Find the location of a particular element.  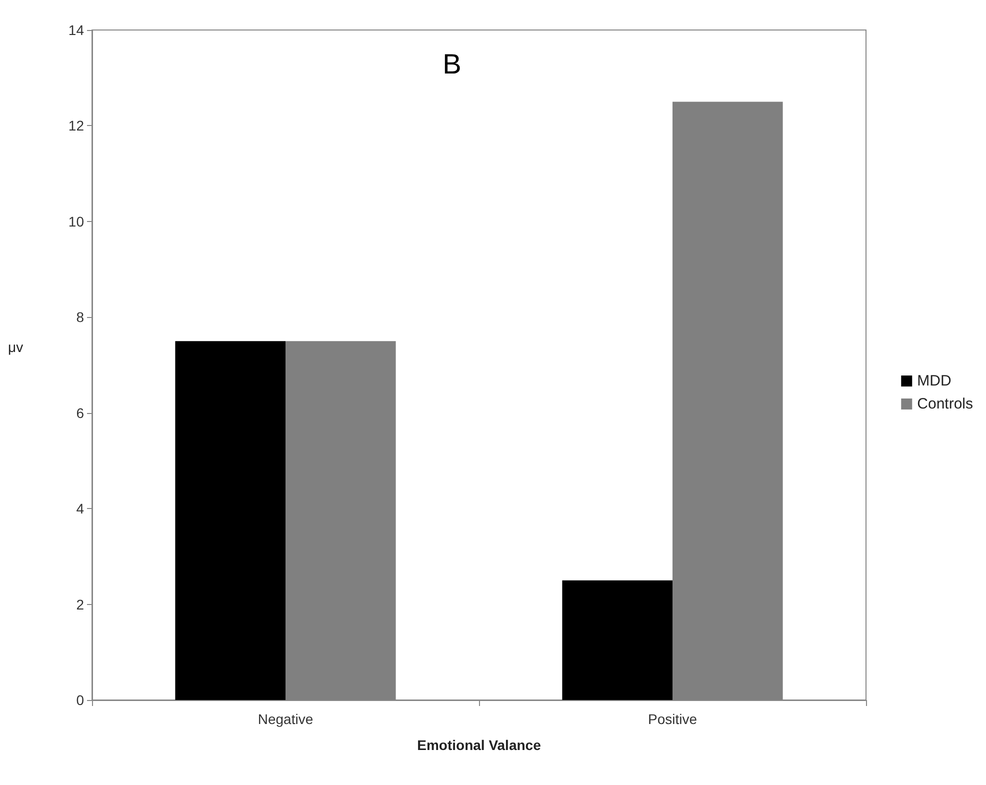

y-tick-label: 4 is located at coordinates (80, 508).